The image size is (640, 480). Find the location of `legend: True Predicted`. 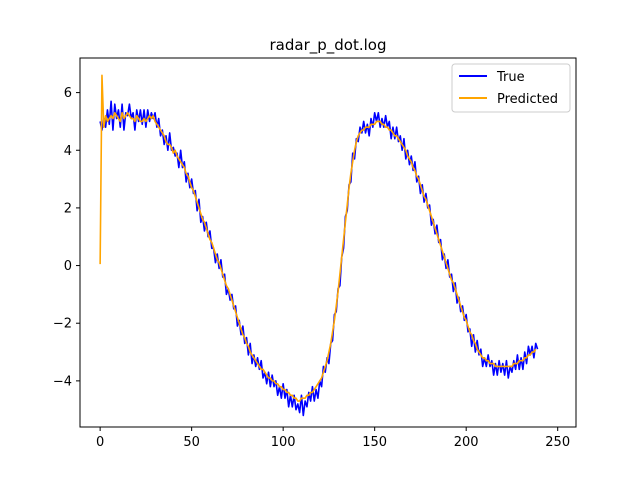

legend: True Predicted is located at coordinates (511, 88).